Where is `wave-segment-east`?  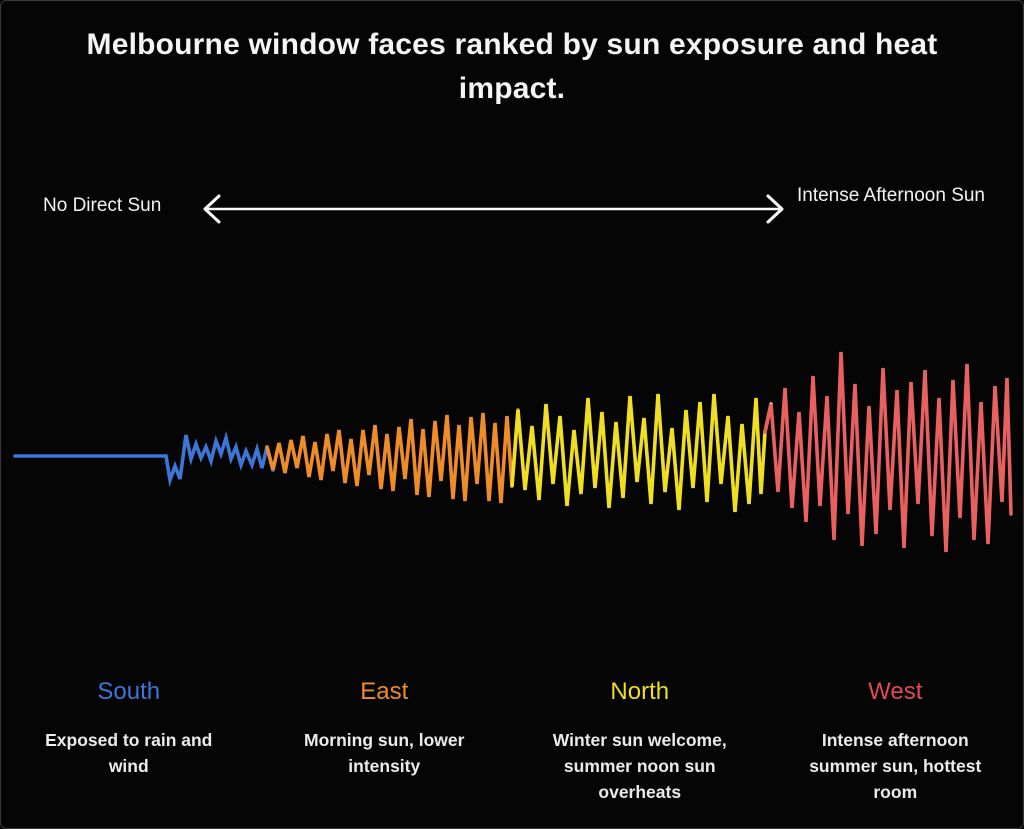 wave-segment-east is located at coordinates (392, 456).